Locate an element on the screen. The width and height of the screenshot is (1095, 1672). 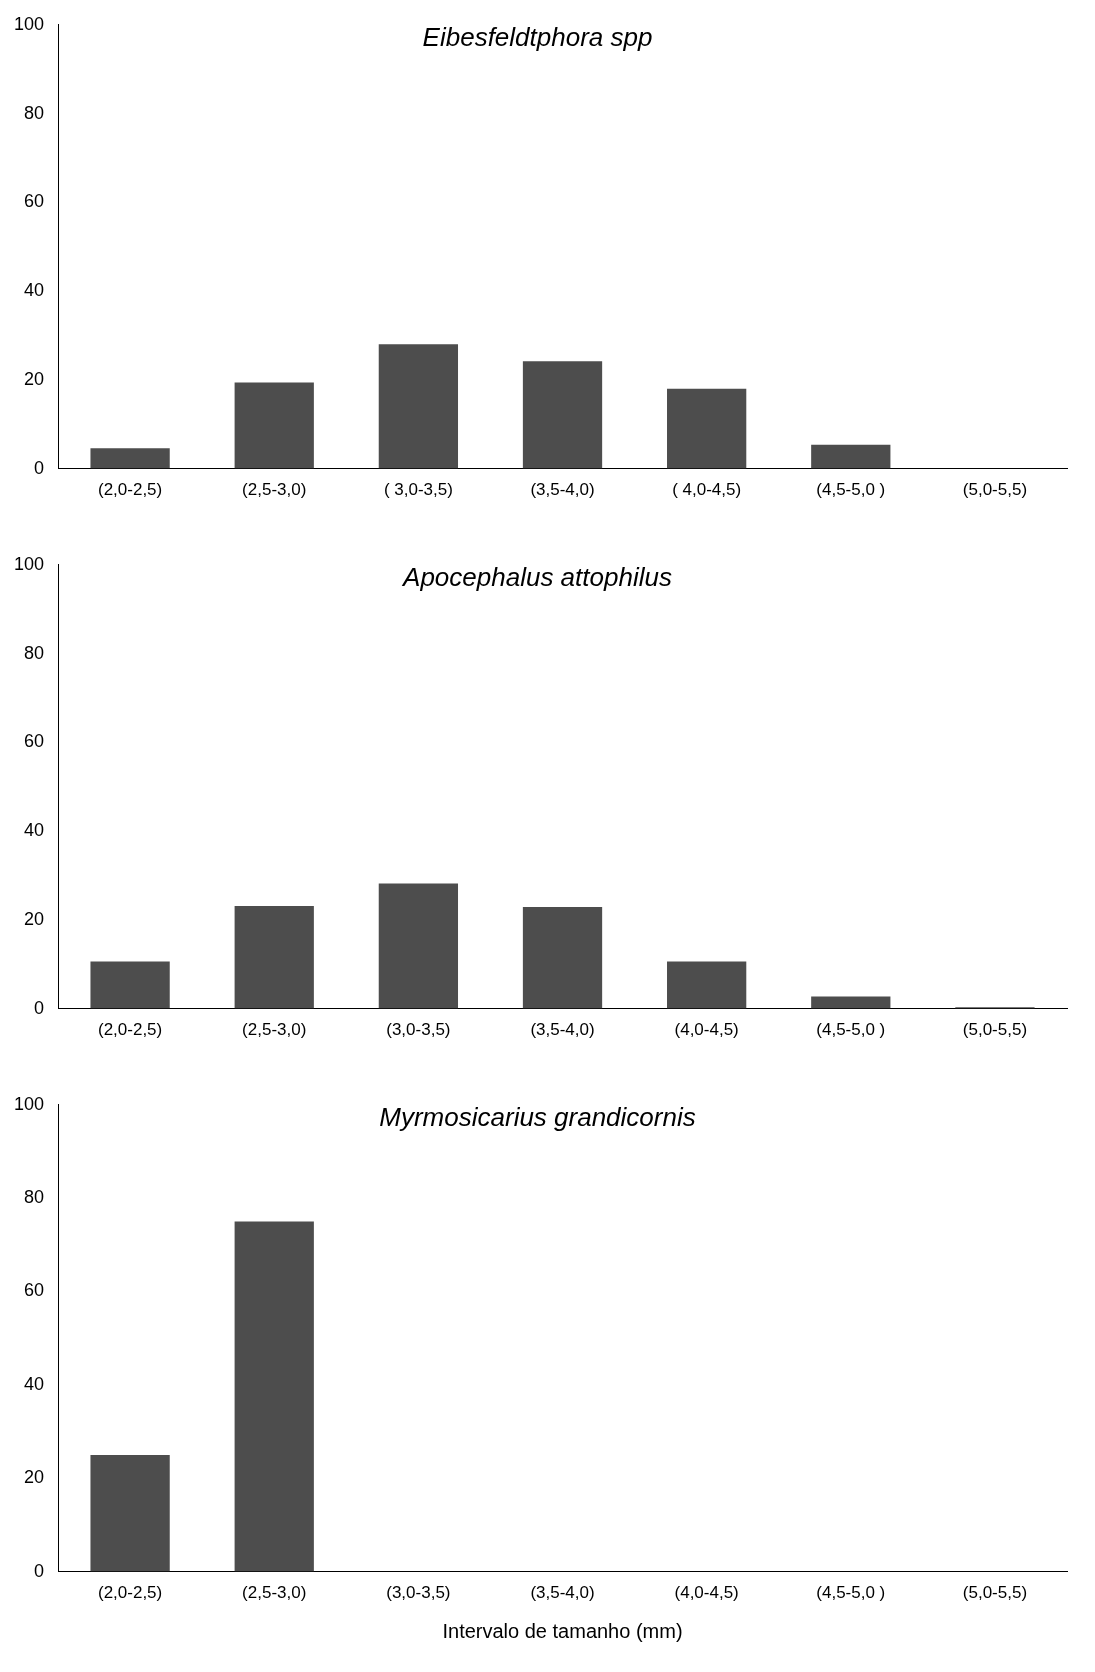
x-axis-title: Intervalo de tamanho (mm) is located at coordinates (562, 1630).